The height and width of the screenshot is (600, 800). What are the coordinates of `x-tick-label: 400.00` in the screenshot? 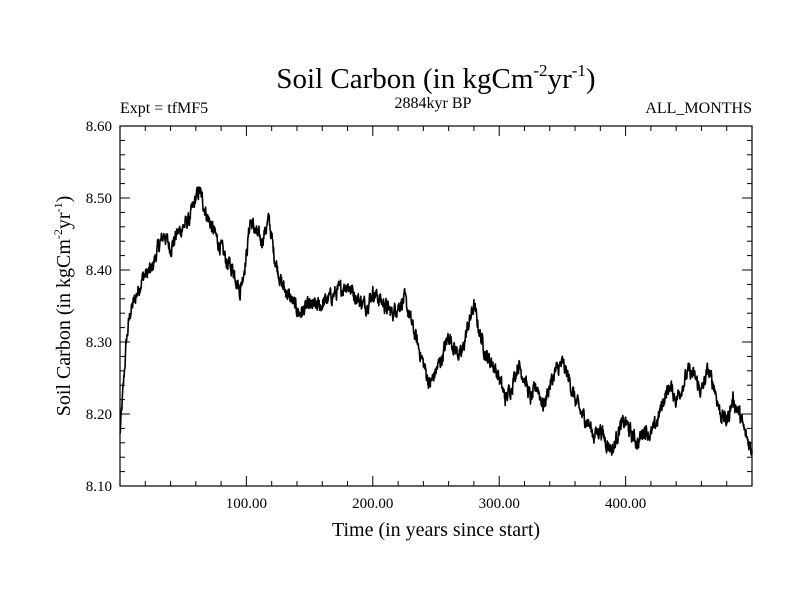 It's located at (625, 504).